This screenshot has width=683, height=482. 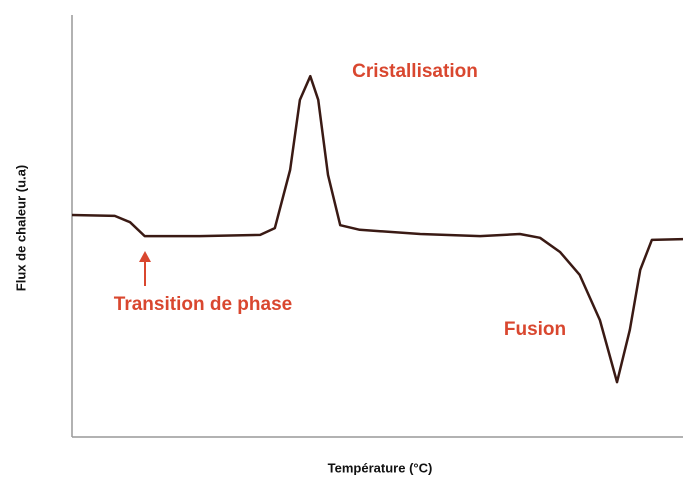 I want to click on annotation: Transition de phase, so click(x=203, y=304).